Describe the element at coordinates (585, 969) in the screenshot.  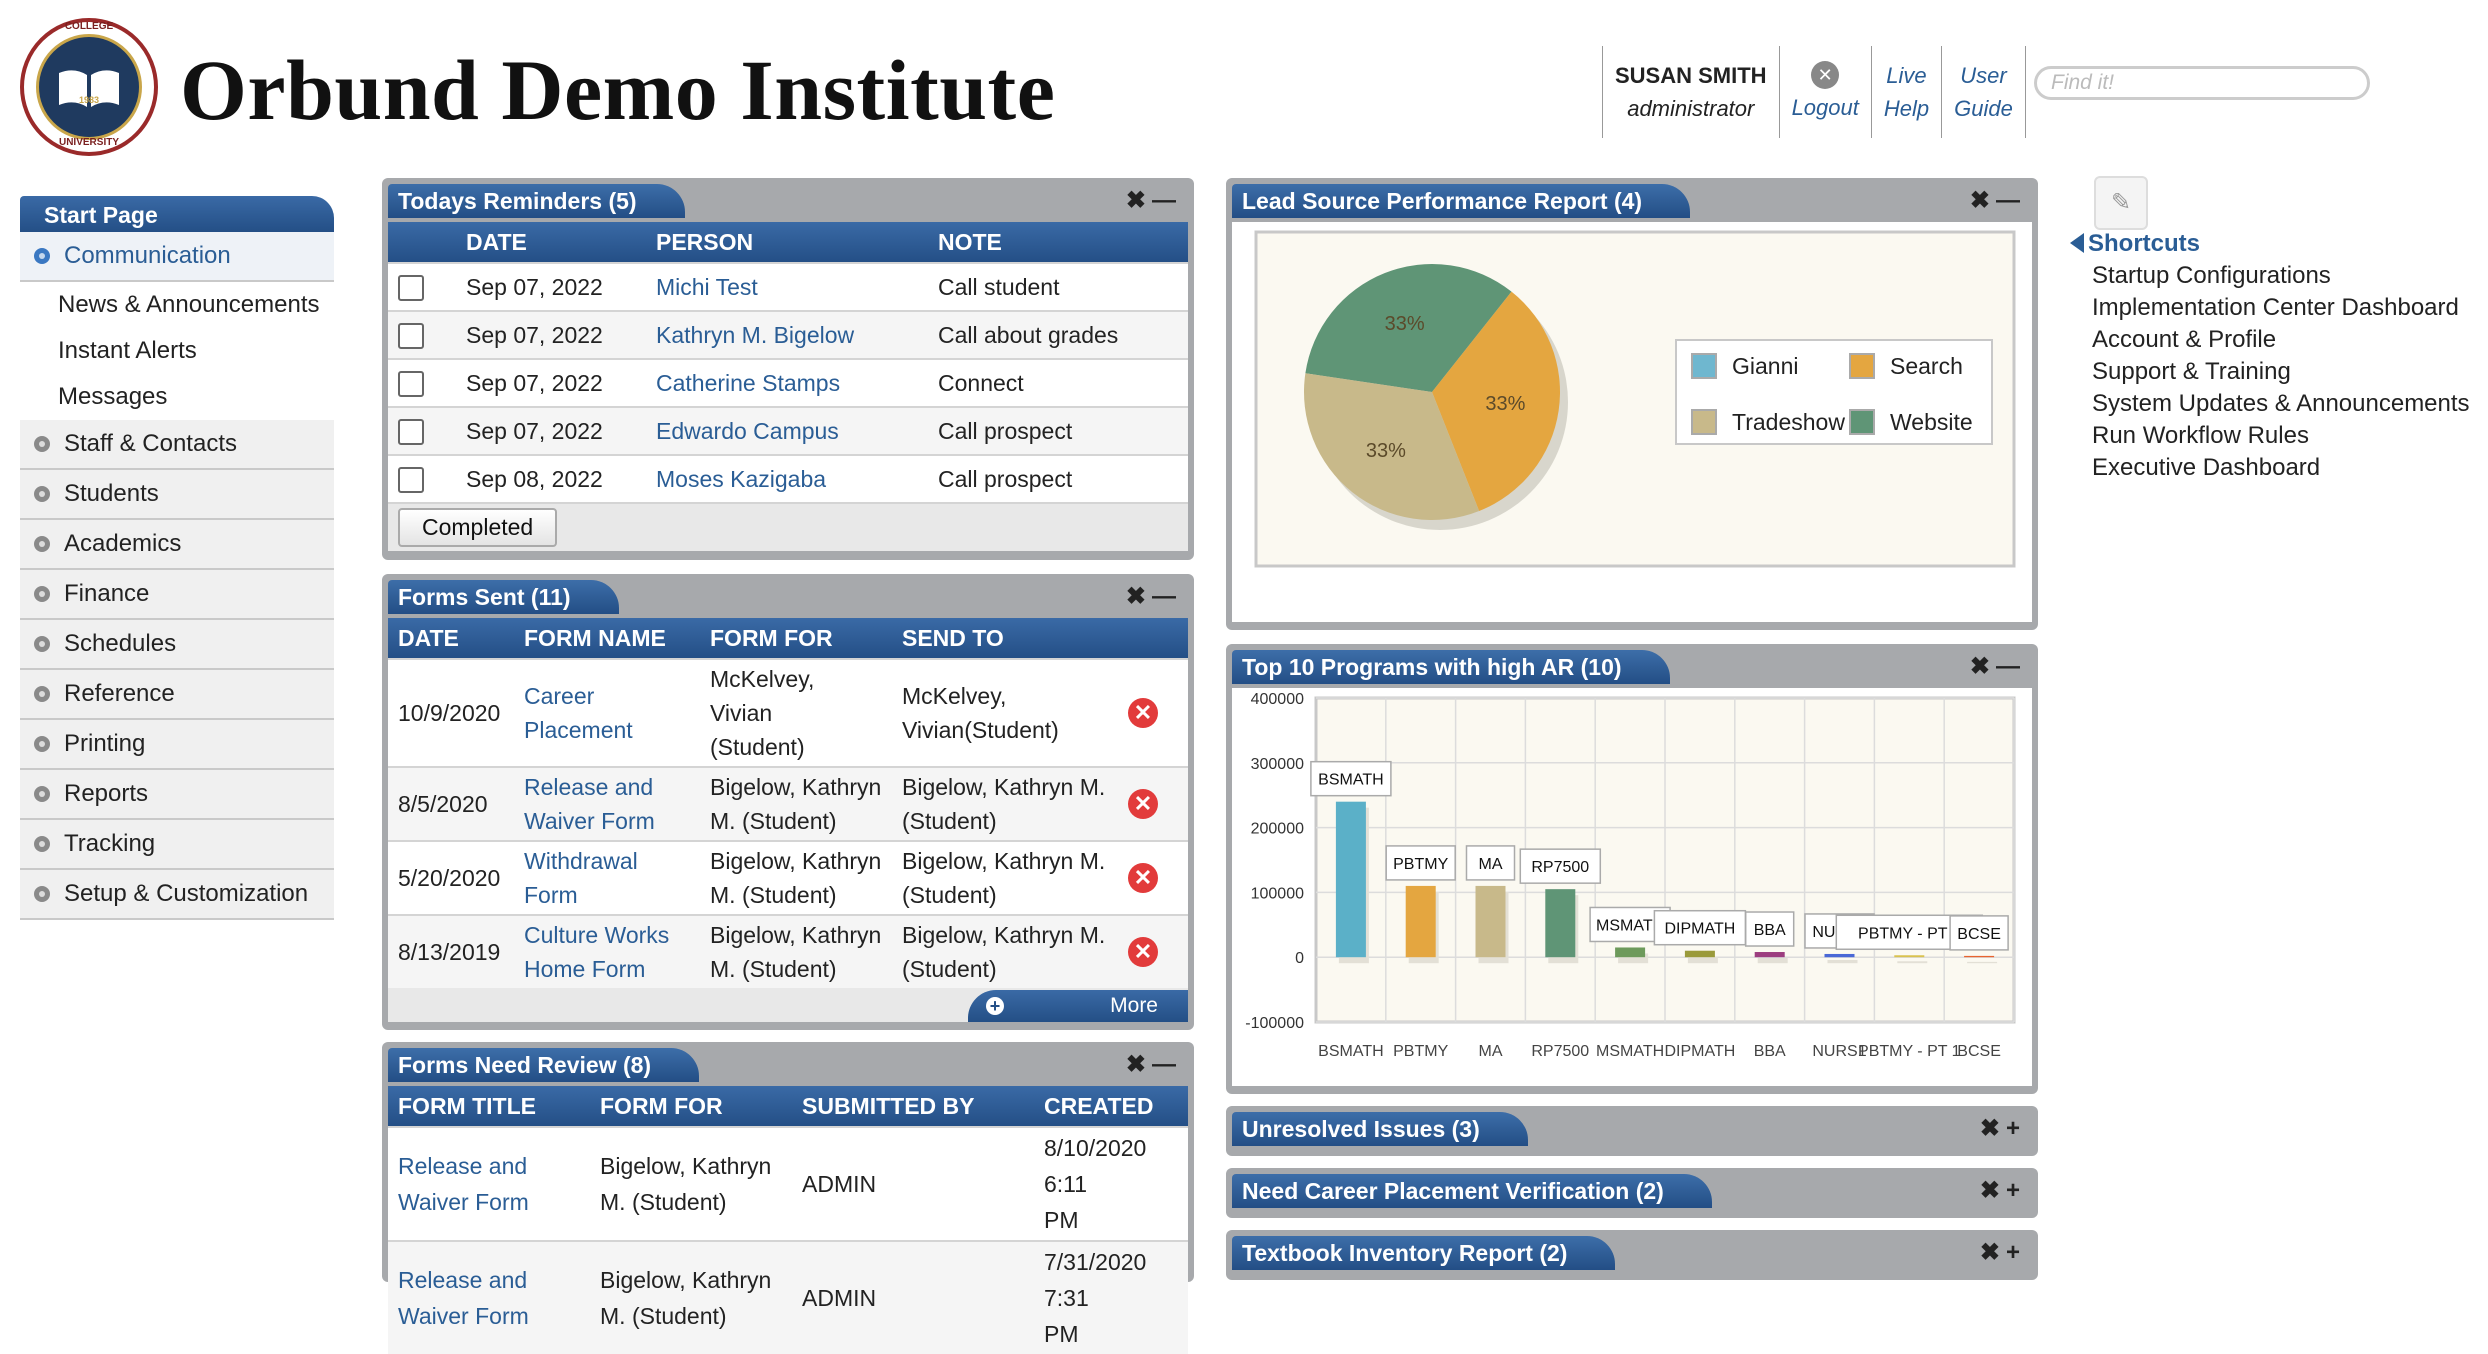
I see `form-name-link: Home Form` at that location.